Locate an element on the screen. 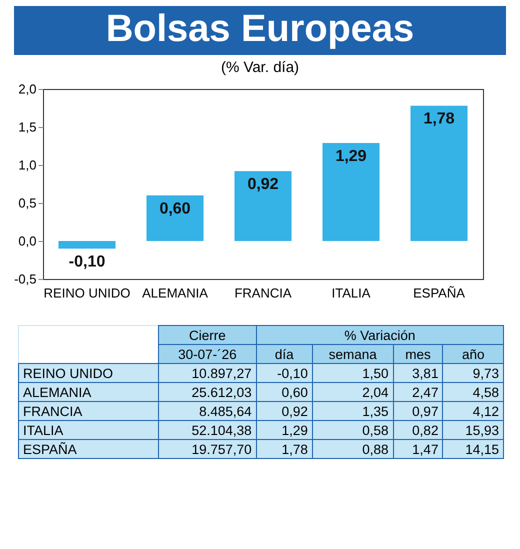 The height and width of the screenshot is (549, 520). chart-subtitle: (% Var. día) is located at coordinates (260, 67).